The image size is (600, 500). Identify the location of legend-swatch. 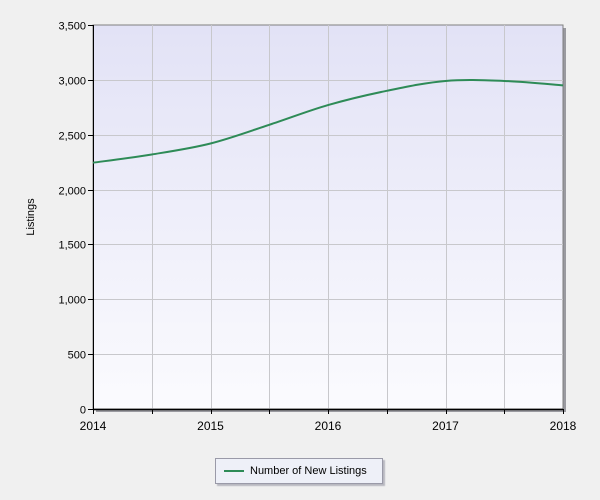
(234, 471).